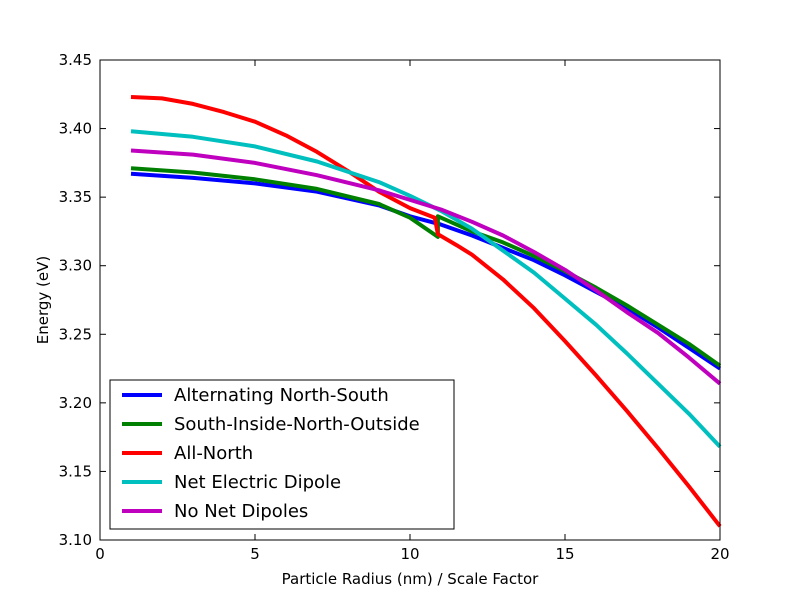  I want to click on legend-label-4: No Net Dipoles, so click(241, 511).